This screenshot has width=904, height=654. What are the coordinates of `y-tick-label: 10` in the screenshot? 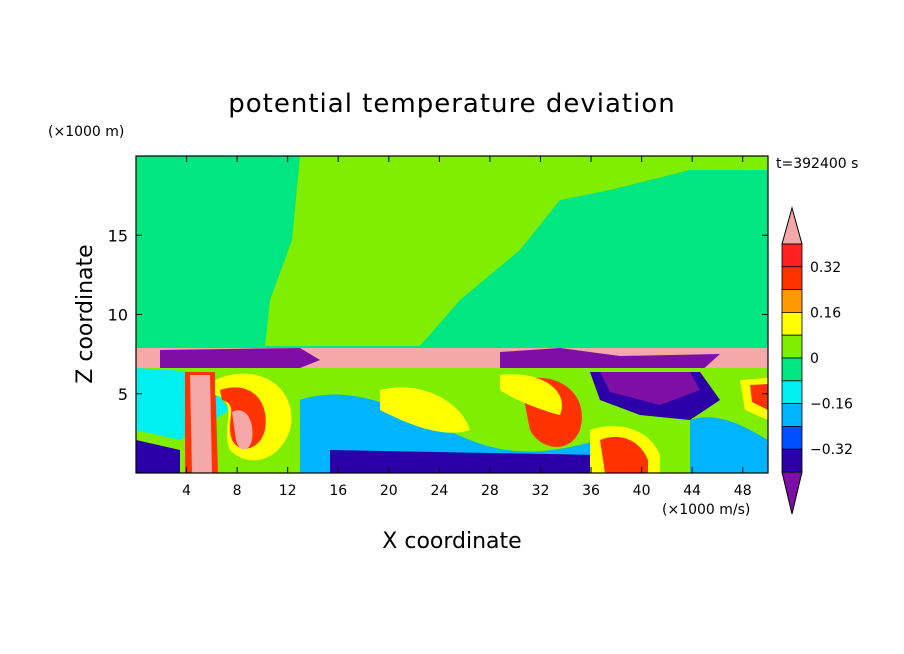 It's located at (118, 315).